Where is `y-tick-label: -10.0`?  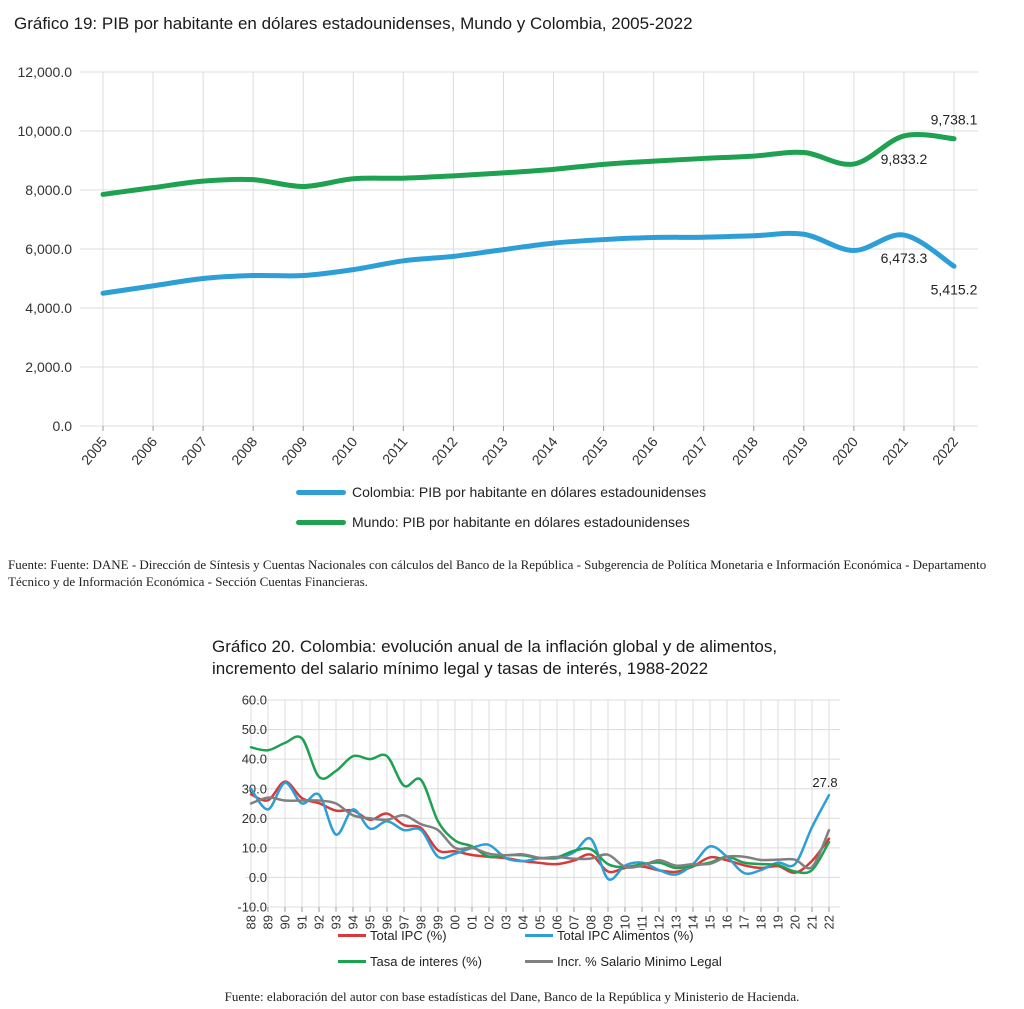
y-tick-label: -10.0 is located at coordinates (252, 907).